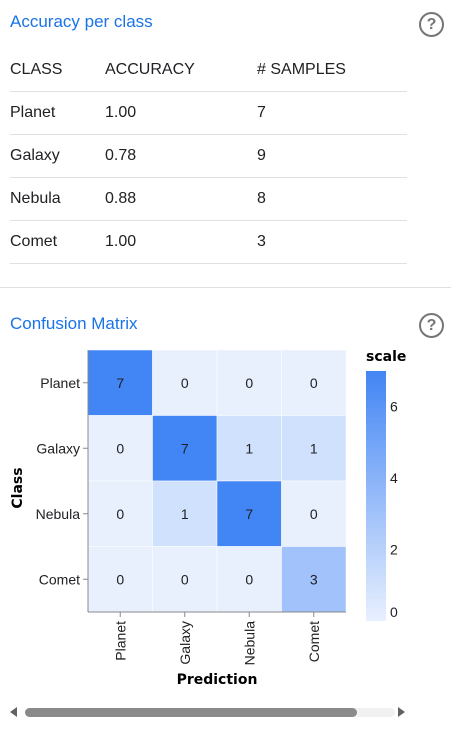  I want to click on cell-accuracy: 0.78, so click(181, 156).